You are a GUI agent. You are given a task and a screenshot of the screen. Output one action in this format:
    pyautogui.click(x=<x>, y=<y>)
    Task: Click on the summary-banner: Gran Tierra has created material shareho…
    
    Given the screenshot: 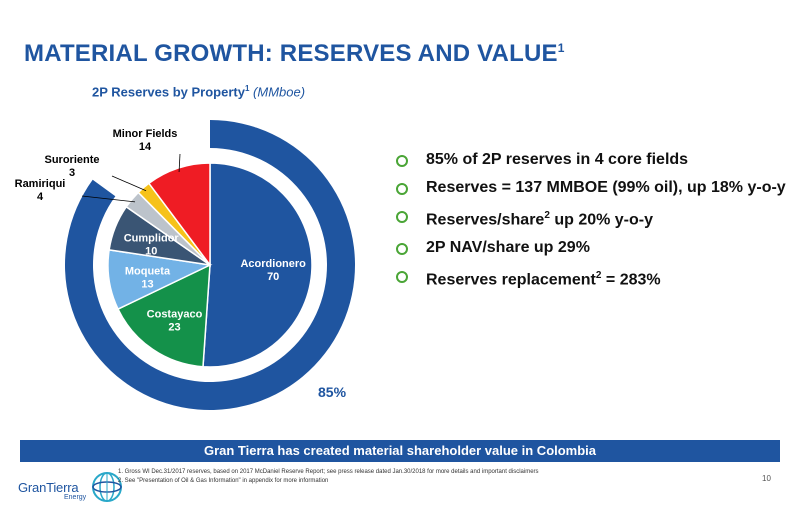 What is the action you would take?
    pyautogui.click(x=400, y=451)
    